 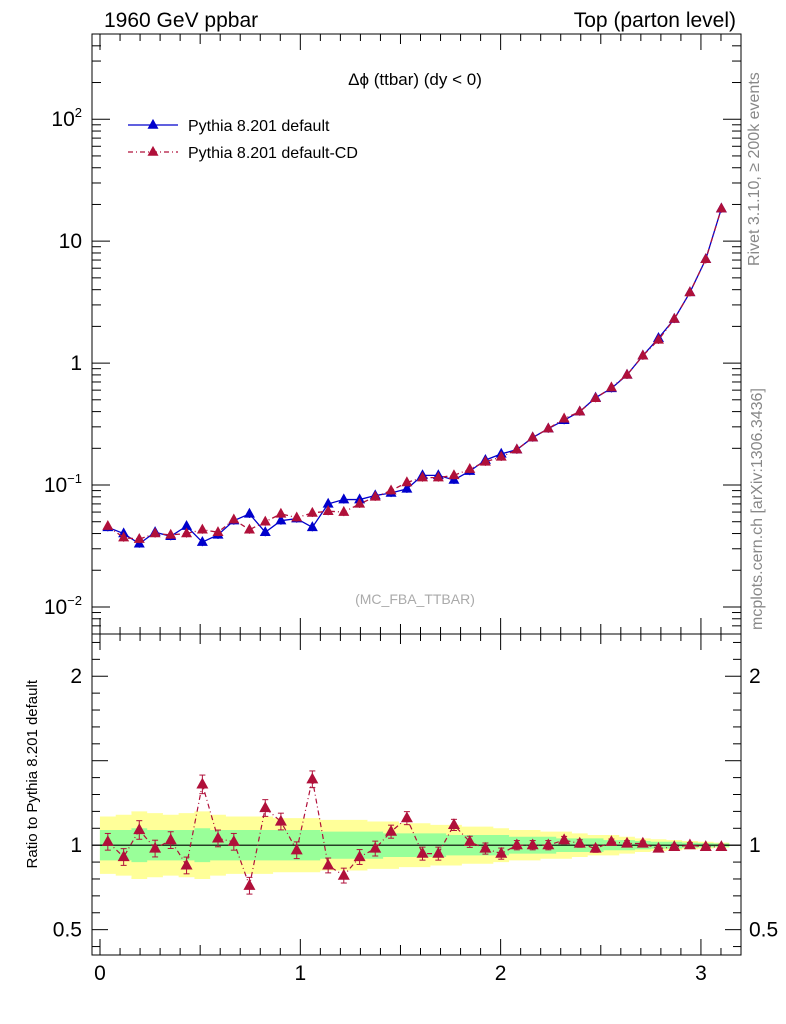 What do you see at coordinates (70, 241) in the screenshot?
I see `y-tick-label: 10` at bounding box center [70, 241].